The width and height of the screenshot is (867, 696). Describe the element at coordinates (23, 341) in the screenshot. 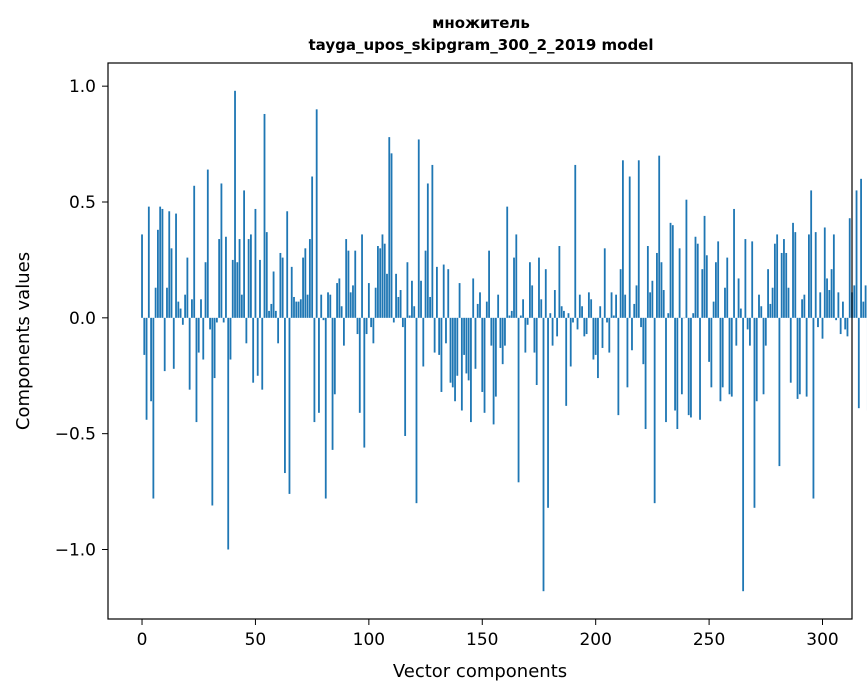

I see `y-axis-label: Components values` at that location.